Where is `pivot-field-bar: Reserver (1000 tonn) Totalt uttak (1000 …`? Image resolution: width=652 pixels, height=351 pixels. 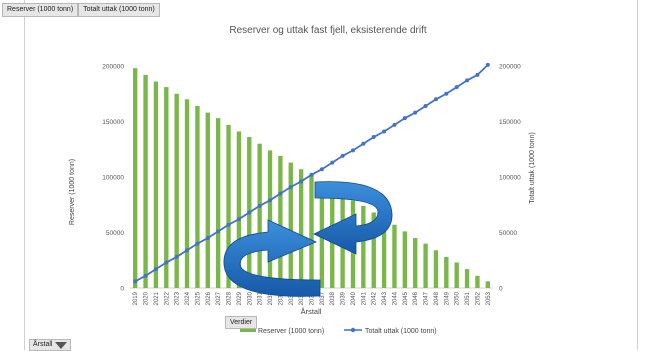
pivot-field-bar: Reserver (1000 tonn) Totalt uttak (1000 … is located at coordinates (81, 10).